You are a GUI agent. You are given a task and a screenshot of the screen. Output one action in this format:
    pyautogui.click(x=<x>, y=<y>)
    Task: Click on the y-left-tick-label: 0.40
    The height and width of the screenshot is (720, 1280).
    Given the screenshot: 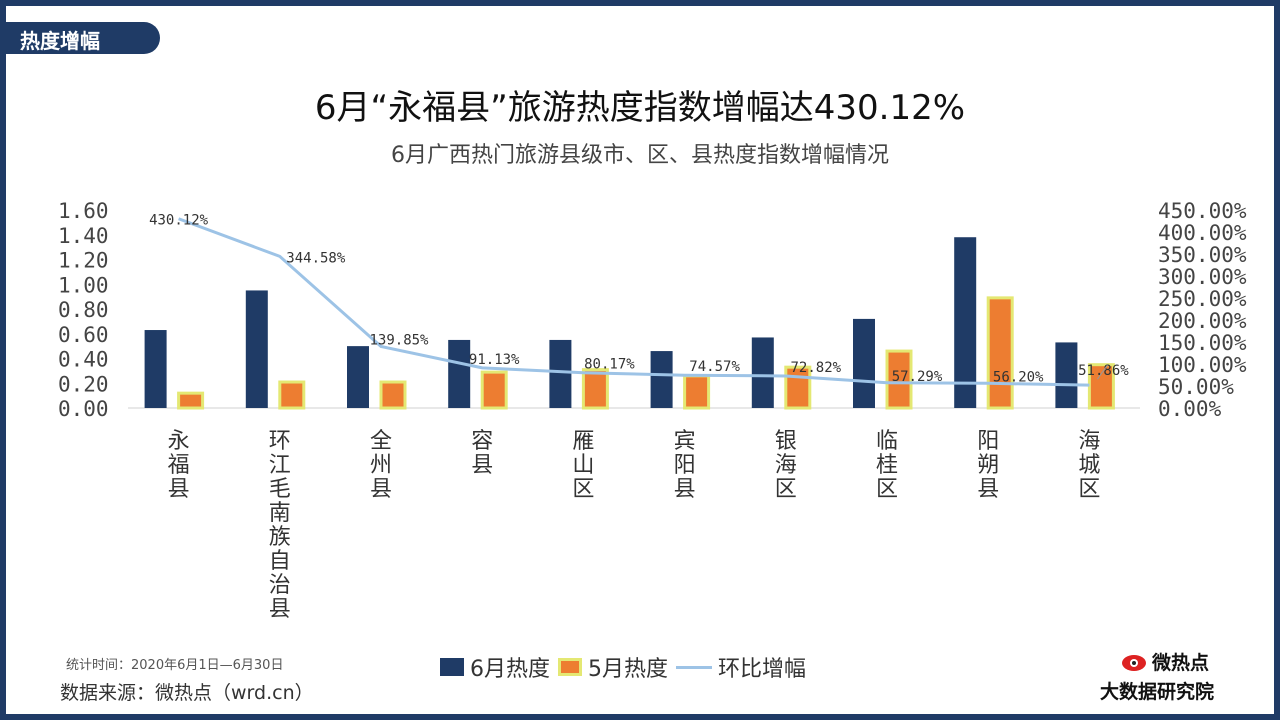 What is the action you would take?
    pyautogui.click(x=83, y=360)
    